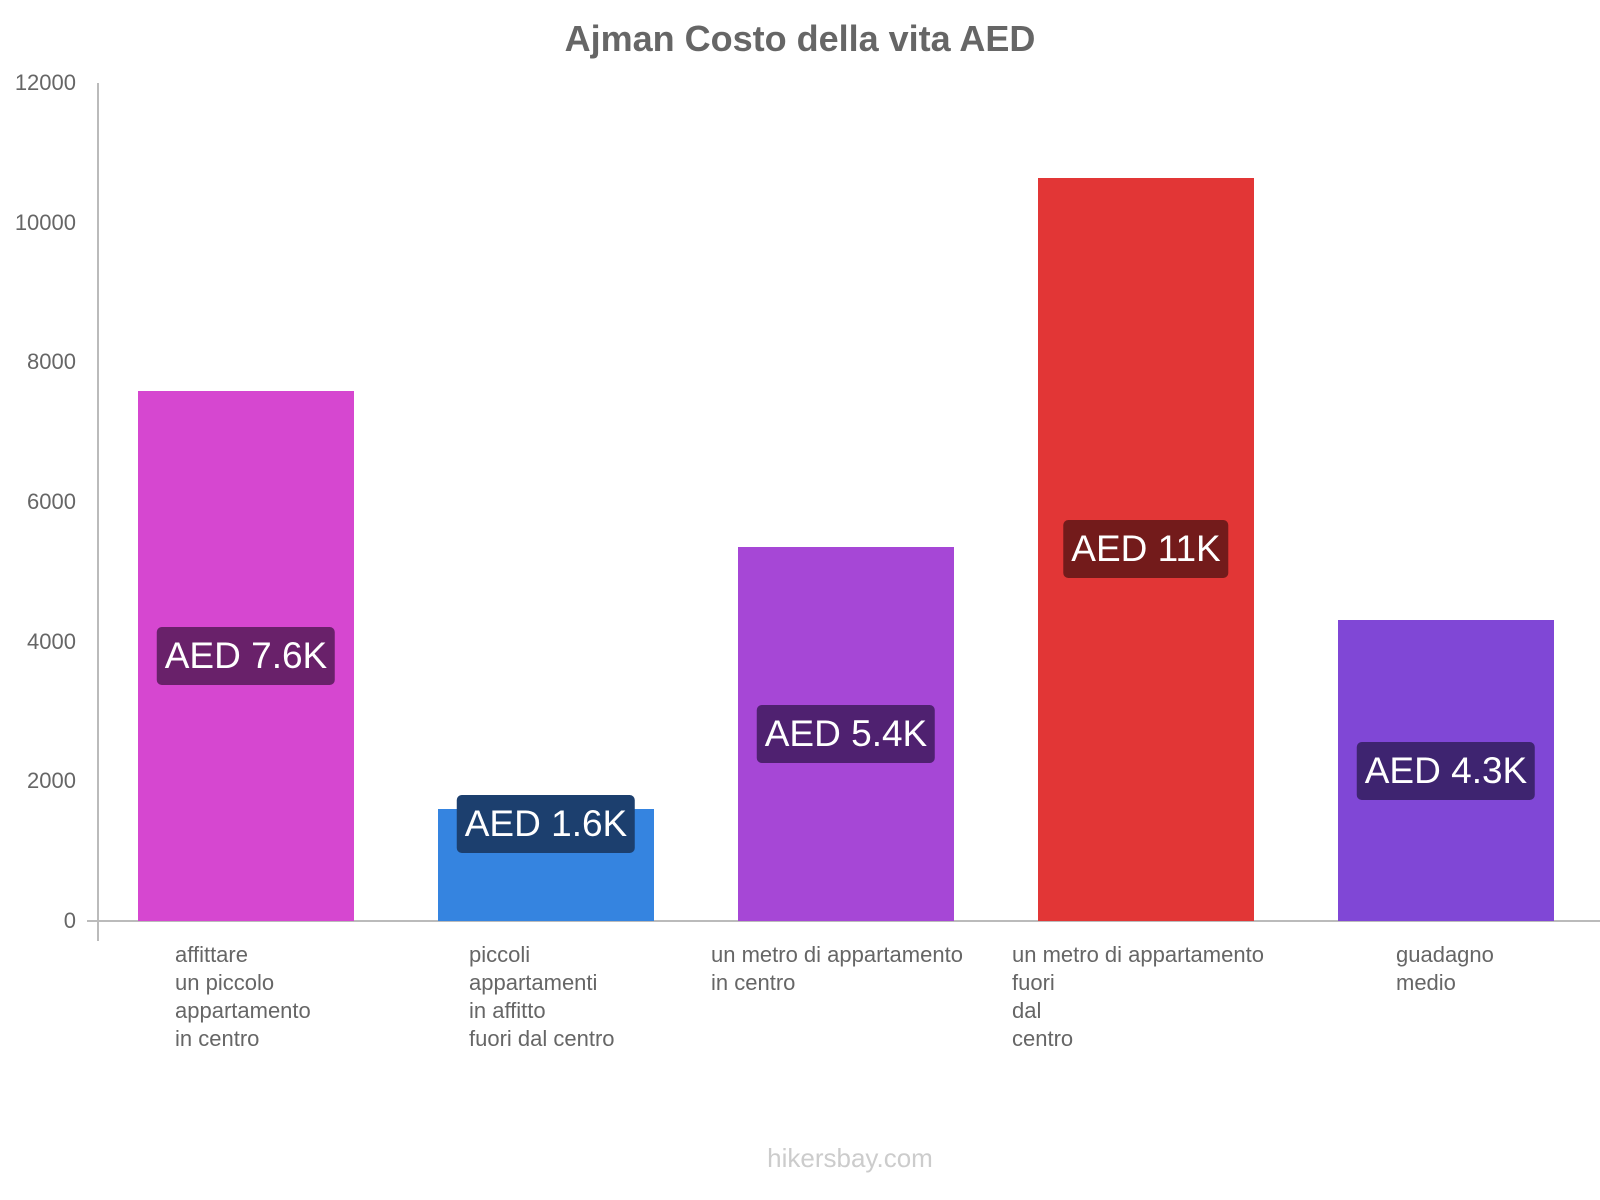 The image size is (1600, 1200). I want to click on bar-value-label: AED 11K, so click(1146, 549).